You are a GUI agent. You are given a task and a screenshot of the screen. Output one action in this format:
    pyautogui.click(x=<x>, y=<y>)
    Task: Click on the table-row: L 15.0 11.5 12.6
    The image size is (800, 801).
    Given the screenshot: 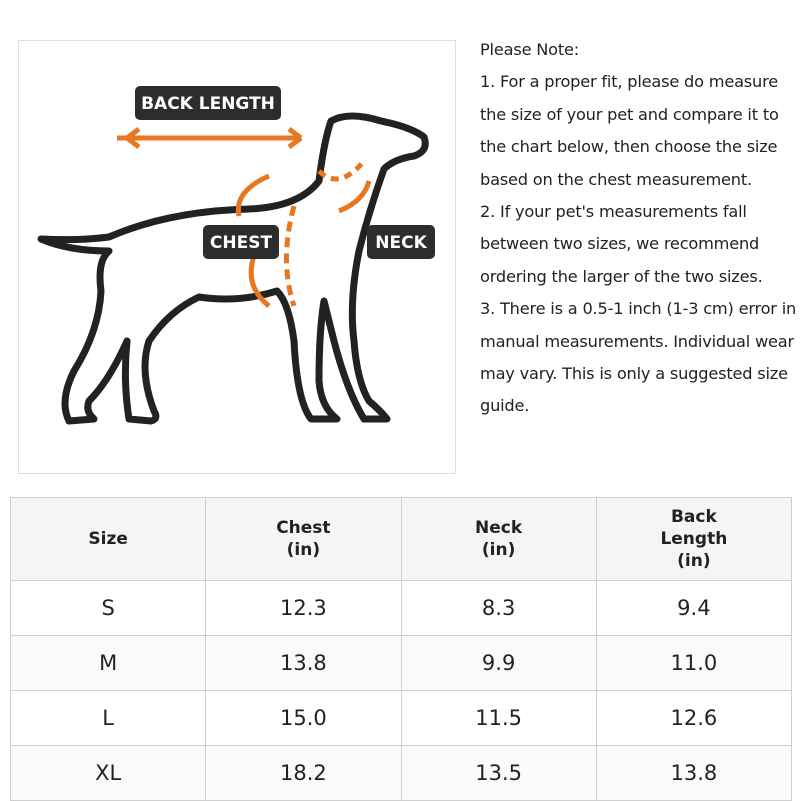 What is the action you would take?
    pyautogui.click(x=401, y=718)
    